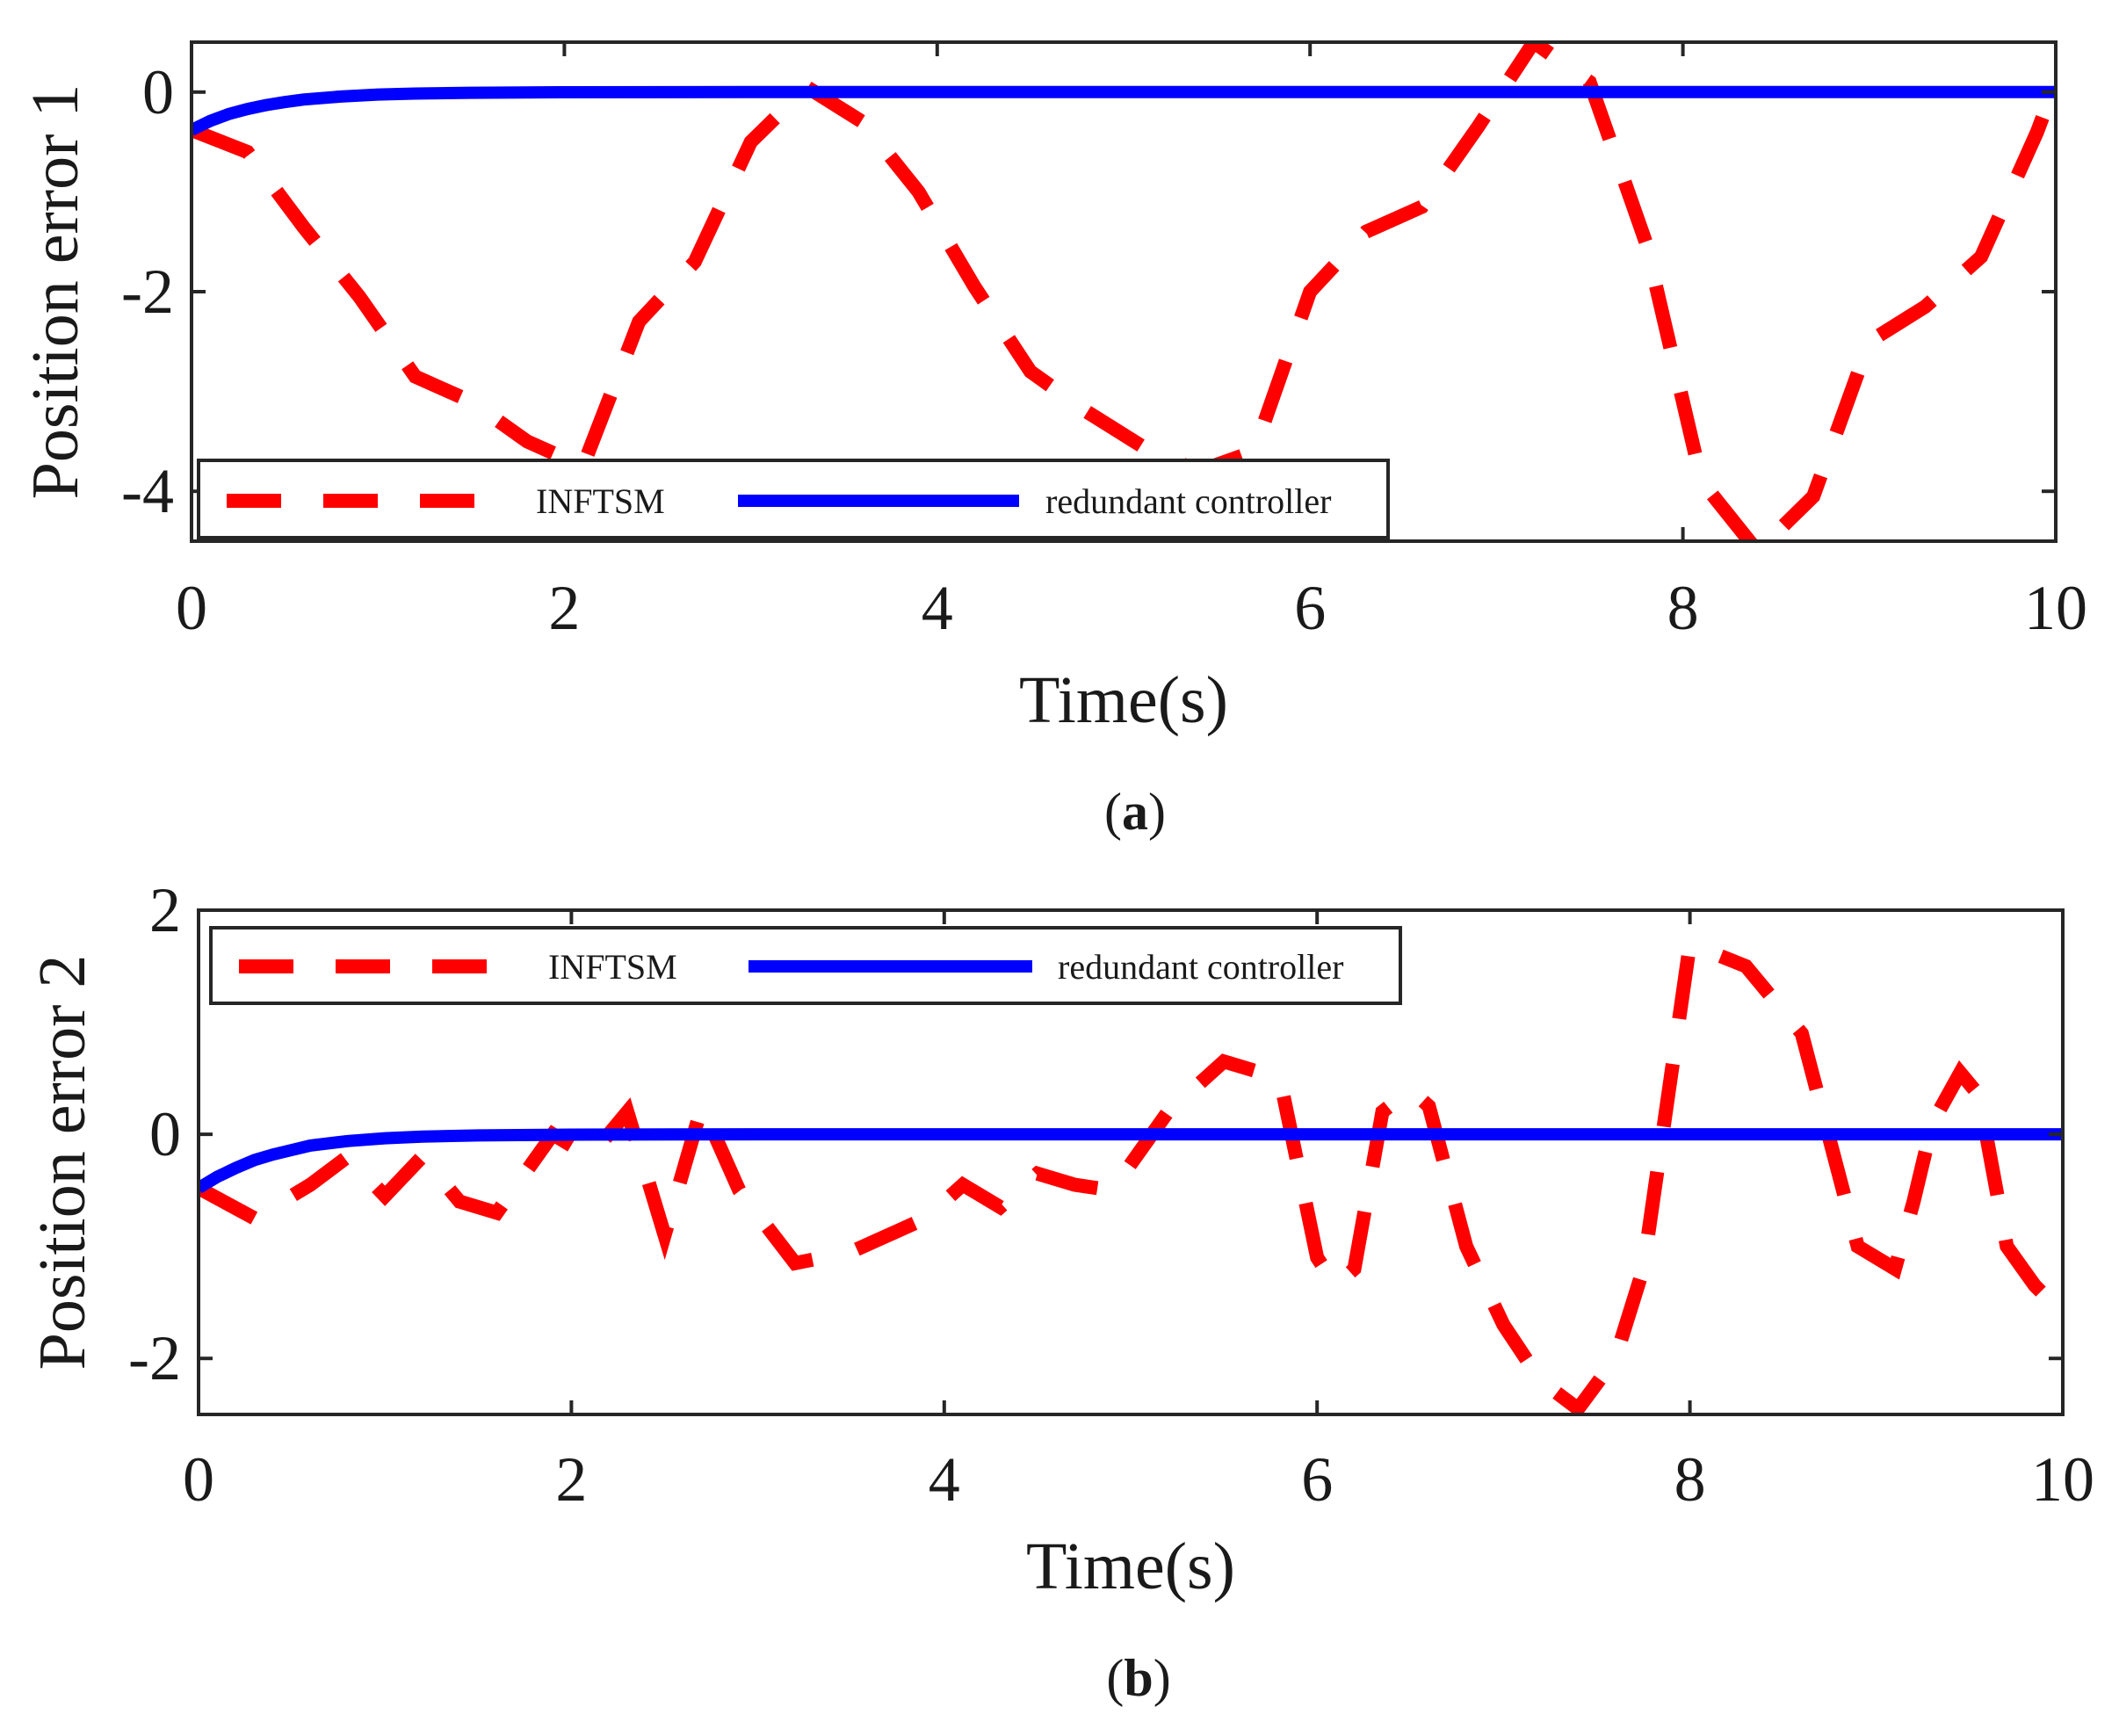  Describe the element at coordinates (154, 1358) in the screenshot. I see `y-tick-label-2-b: -2` at that location.